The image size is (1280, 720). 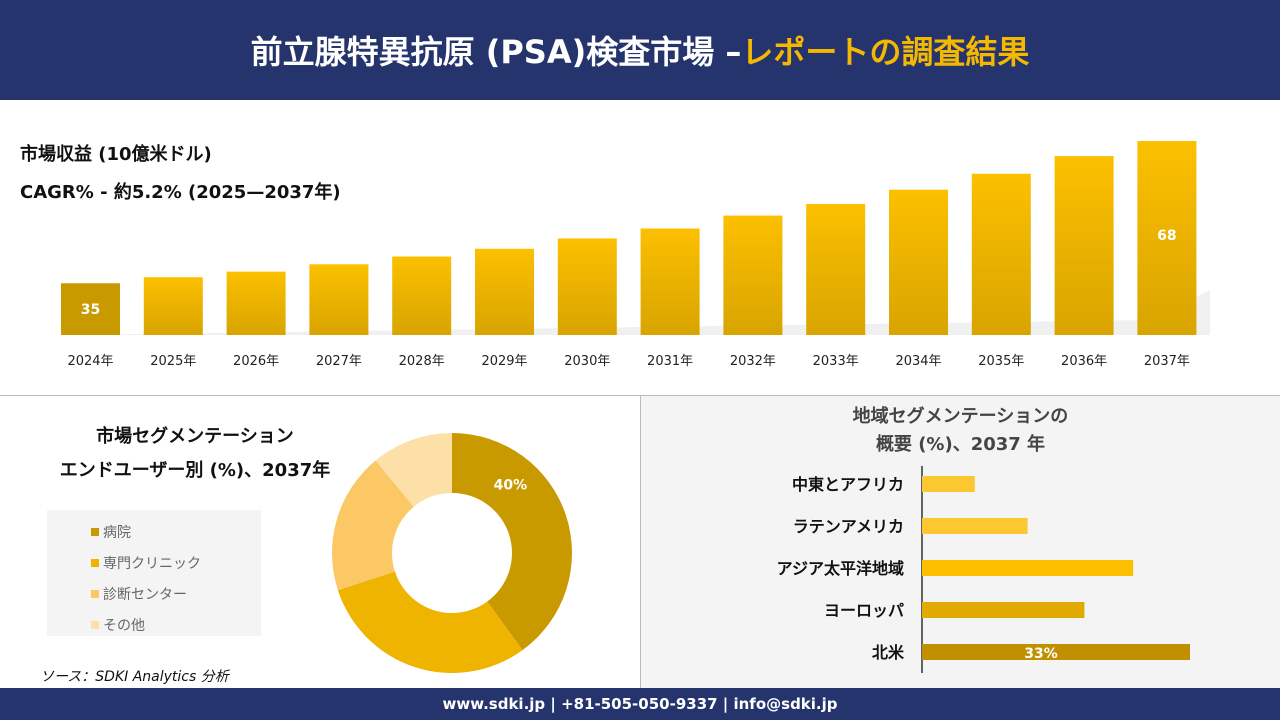 What do you see at coordinates (587, 361) in the screenshot?
I see `x-tick-label: 2030年` at bounding box center [587, 361].